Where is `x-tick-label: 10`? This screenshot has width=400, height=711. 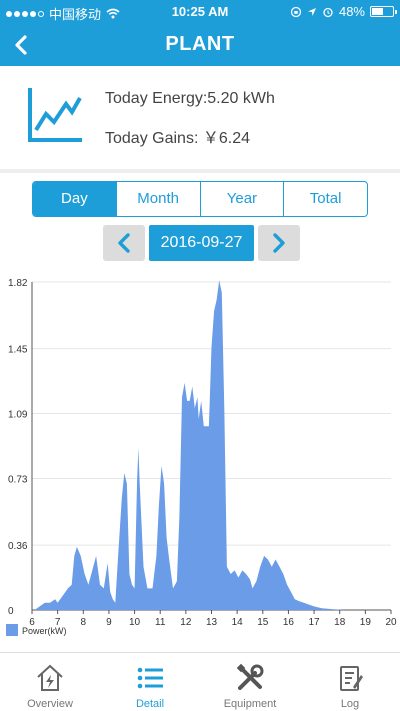 x-tick-label: 10 is located at coordinates (135, 622).